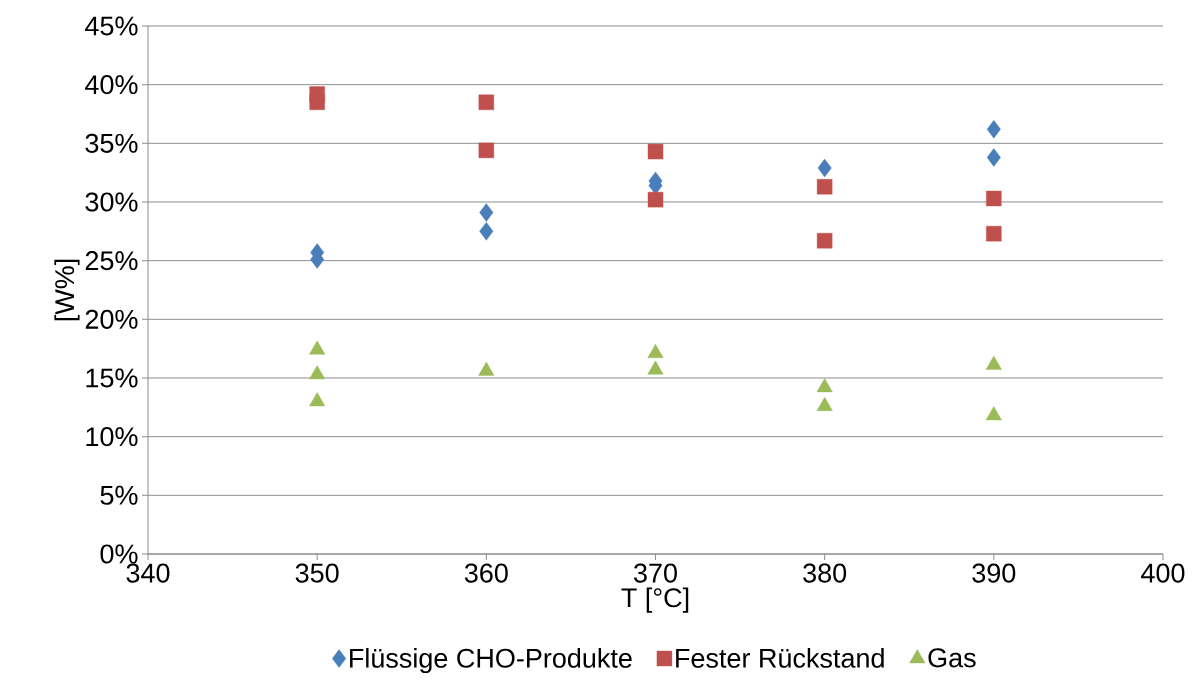 This screenshot has width=1197, height=697. I want to click on y-axis-title: [W%], so click(67, 290).